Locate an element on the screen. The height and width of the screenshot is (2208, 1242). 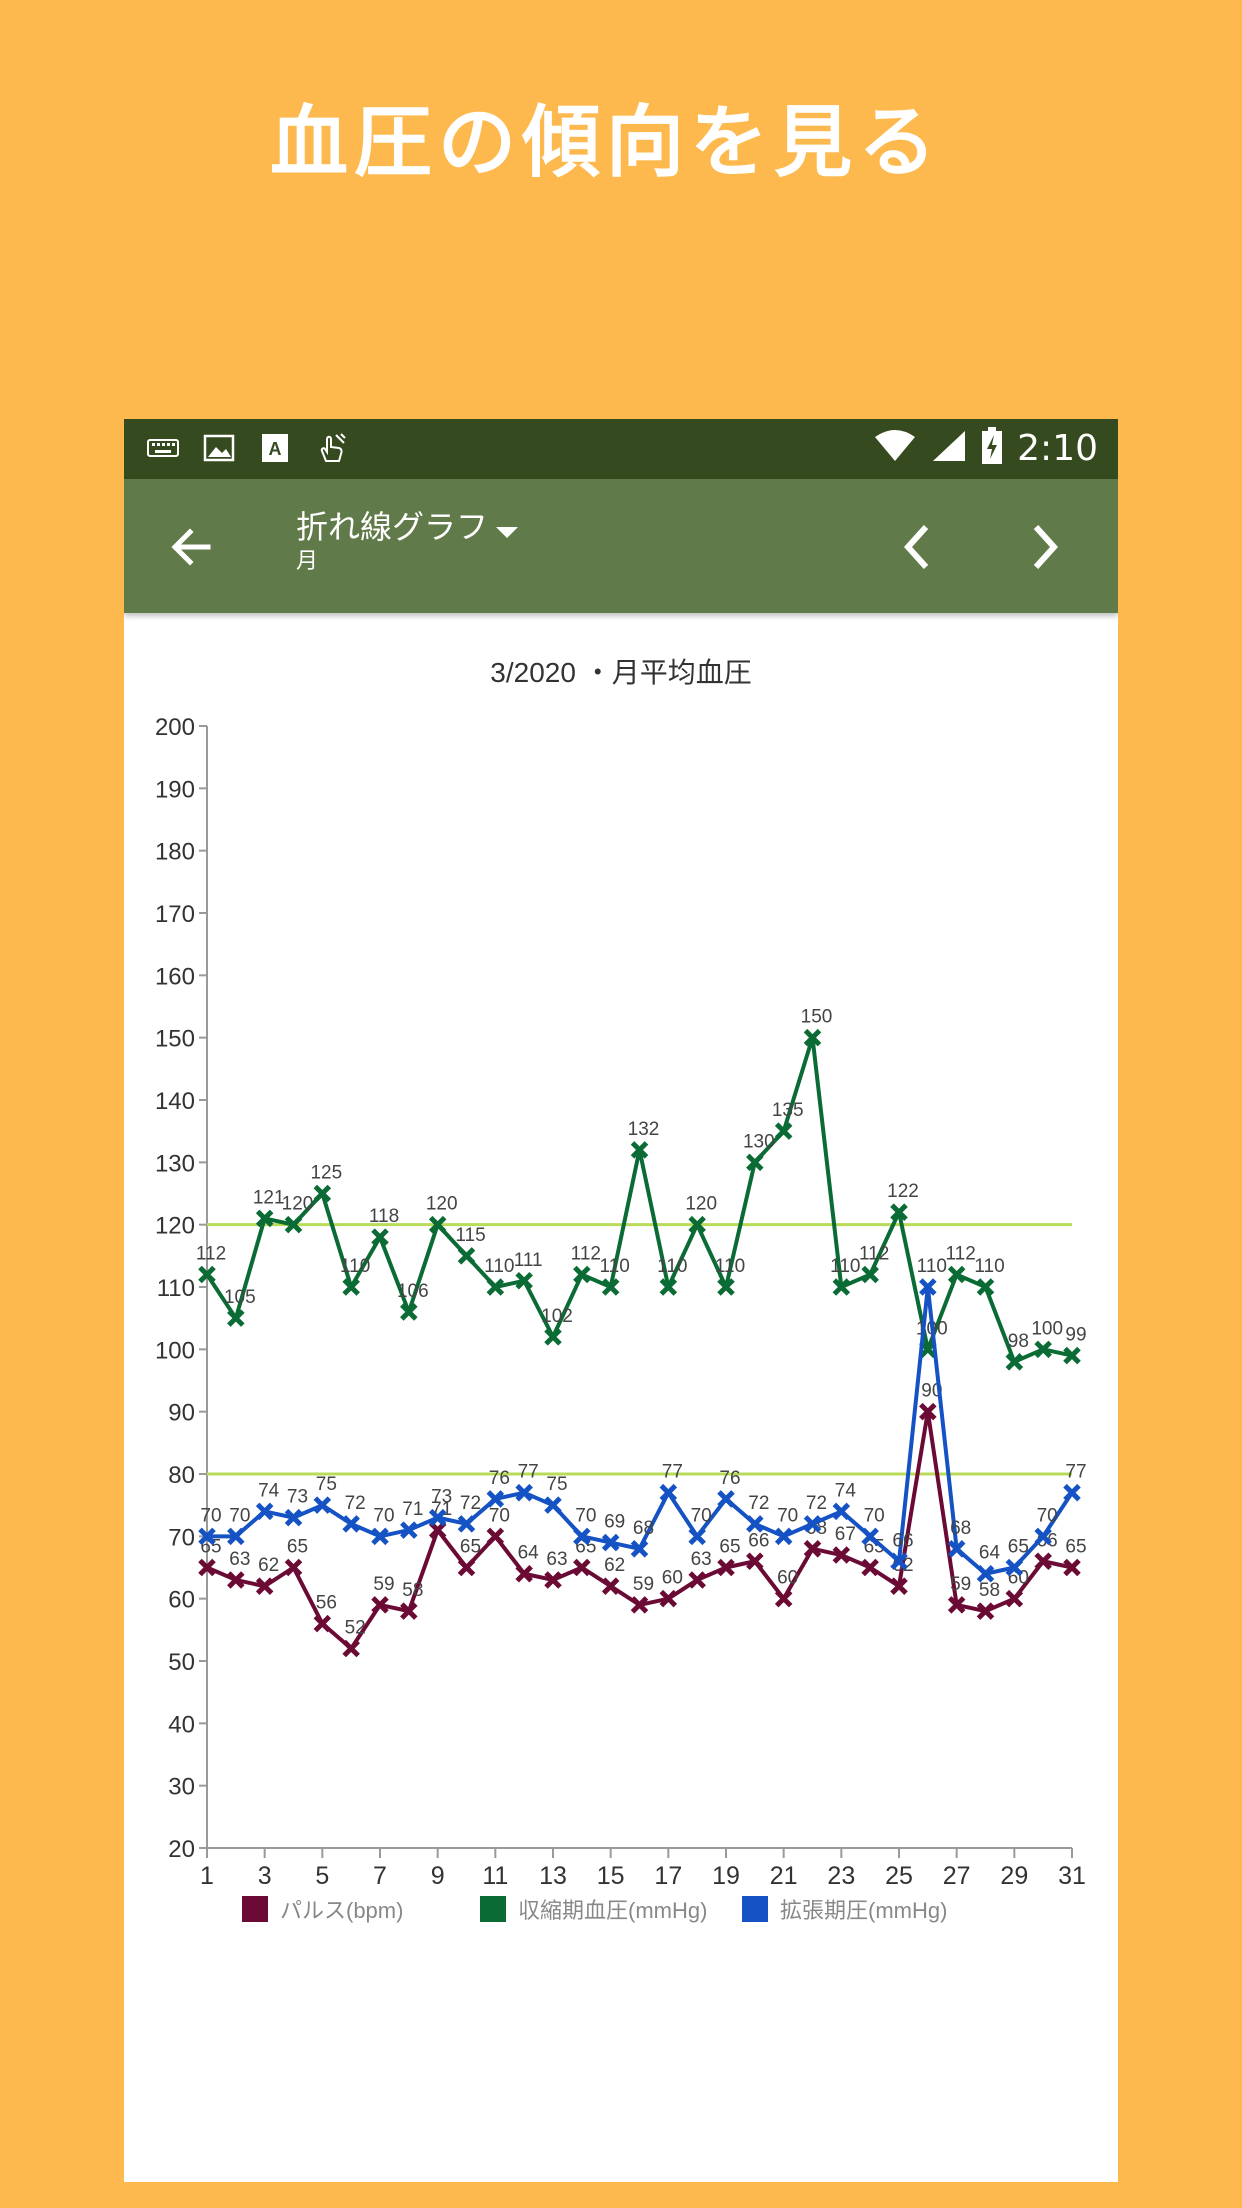
chart-type-dropdown: 折れ線グラフ 月 is located at coordinates (407, 542).